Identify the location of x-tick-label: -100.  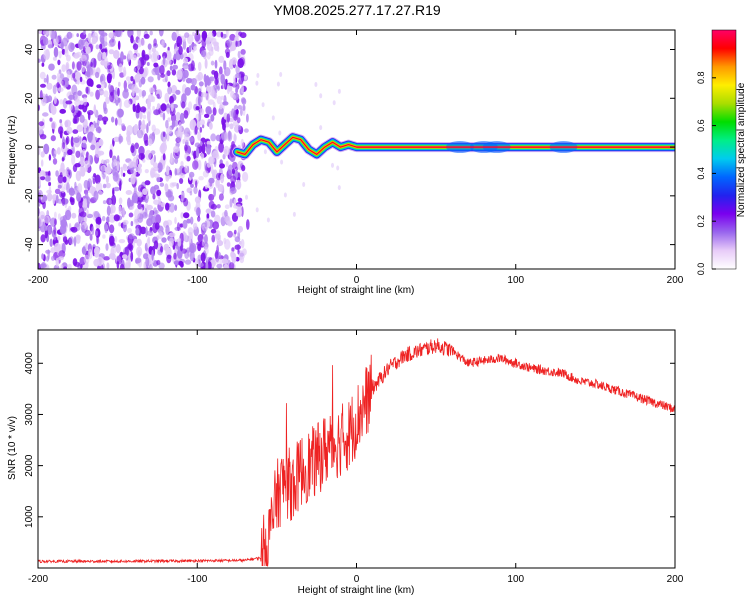
(197, 280).